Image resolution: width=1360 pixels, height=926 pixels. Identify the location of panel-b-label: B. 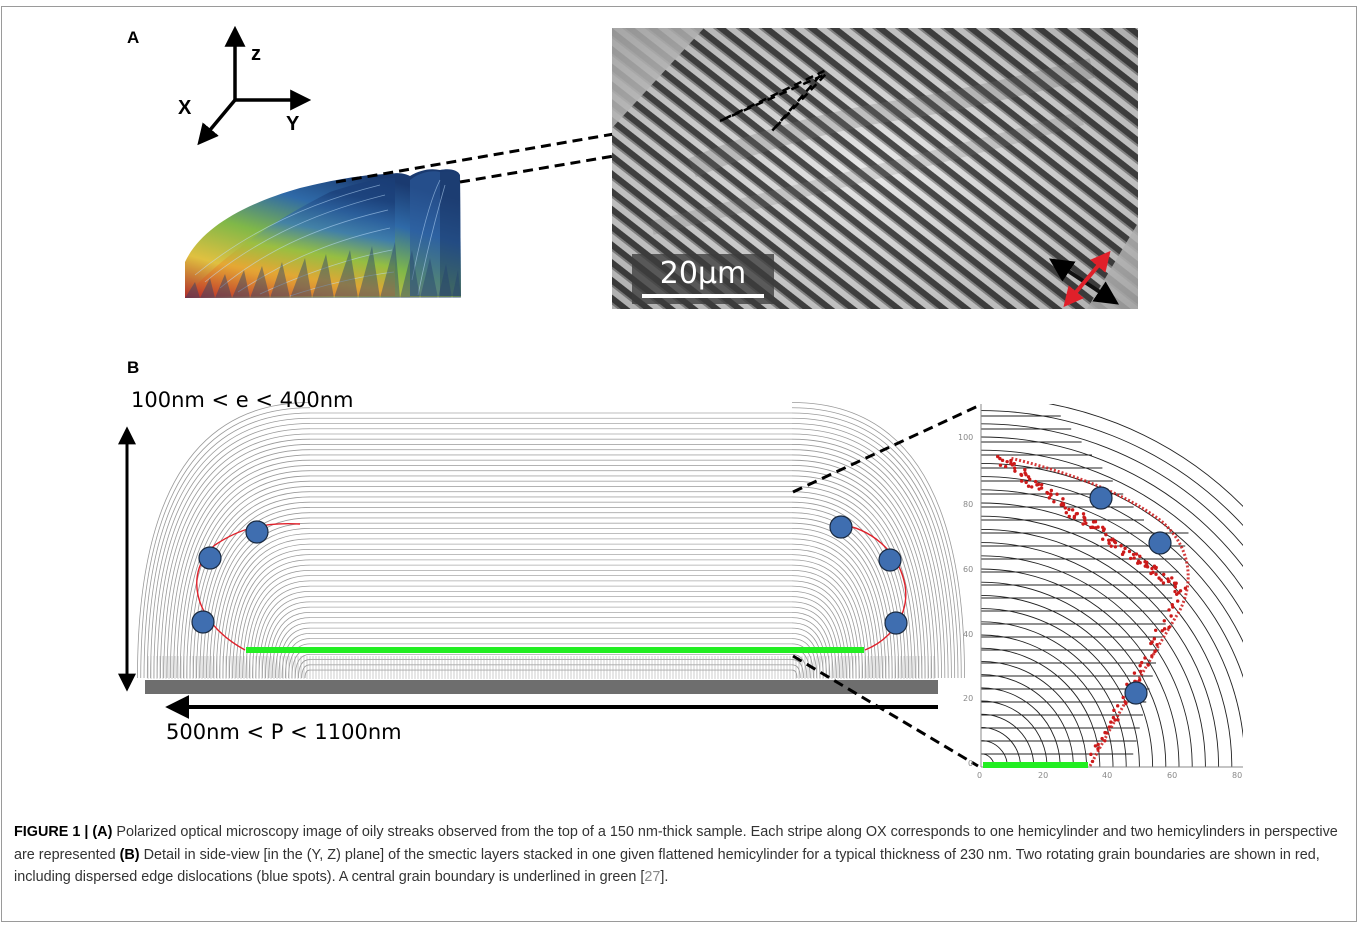
(133, 367).